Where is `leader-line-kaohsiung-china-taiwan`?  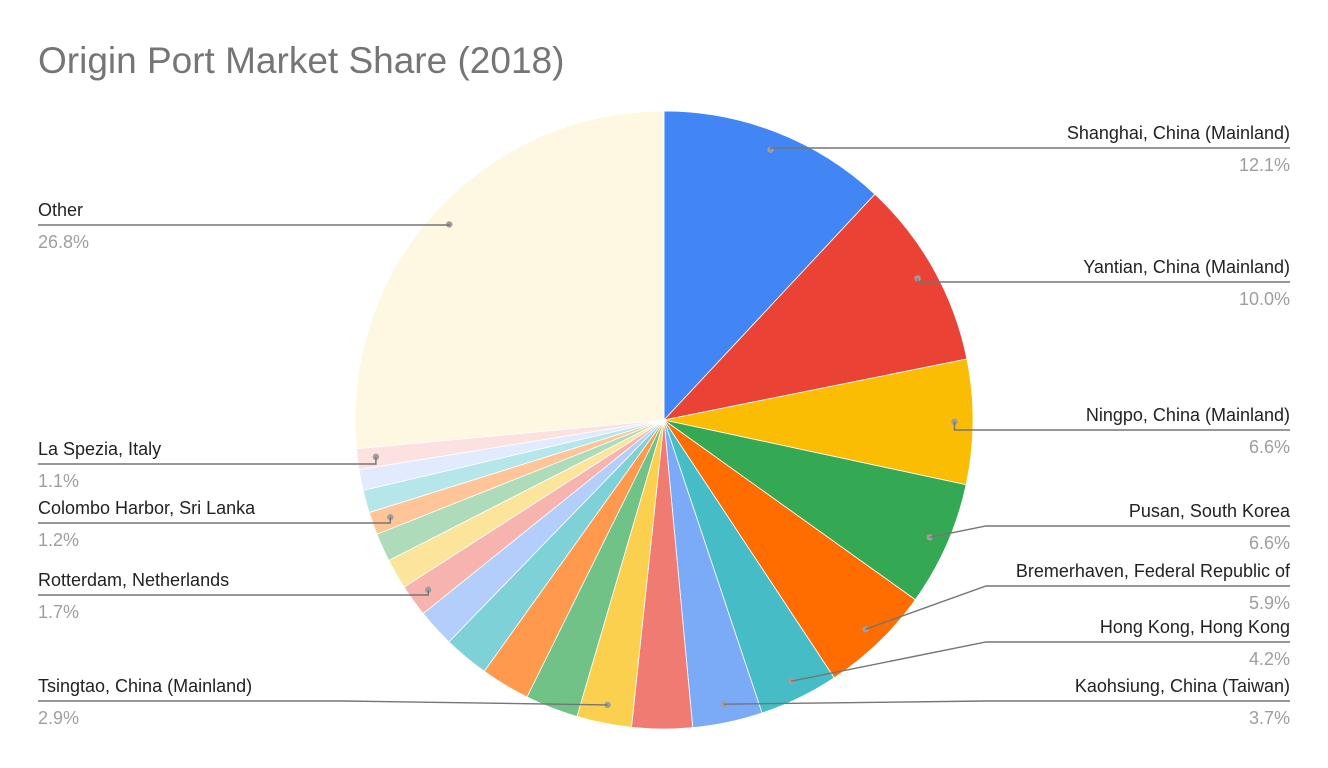
leader-line-kaohsiung-china-taiwan is located at coordinates (1006, 702).